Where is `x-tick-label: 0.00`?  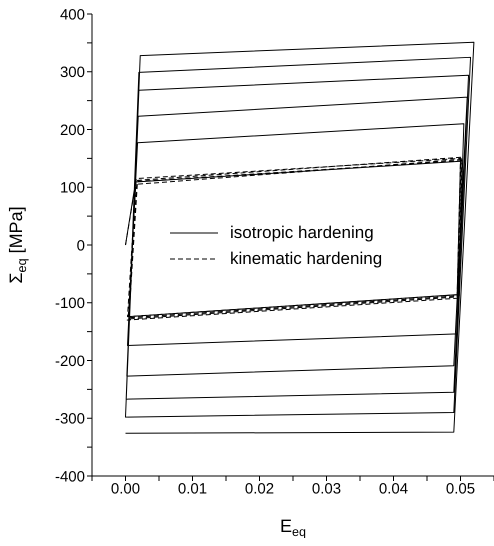 x-tick-label: 0.00 is located at coordinates (125, 489).